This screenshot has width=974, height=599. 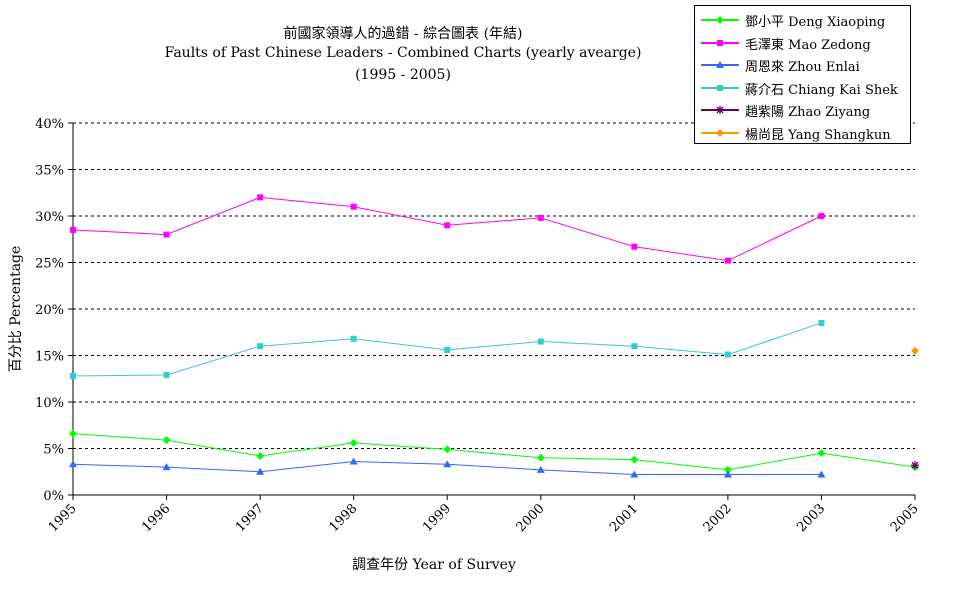 I want to click on legend-item: 周恩來 Zhou Enlai, so click(x=802, y=65).